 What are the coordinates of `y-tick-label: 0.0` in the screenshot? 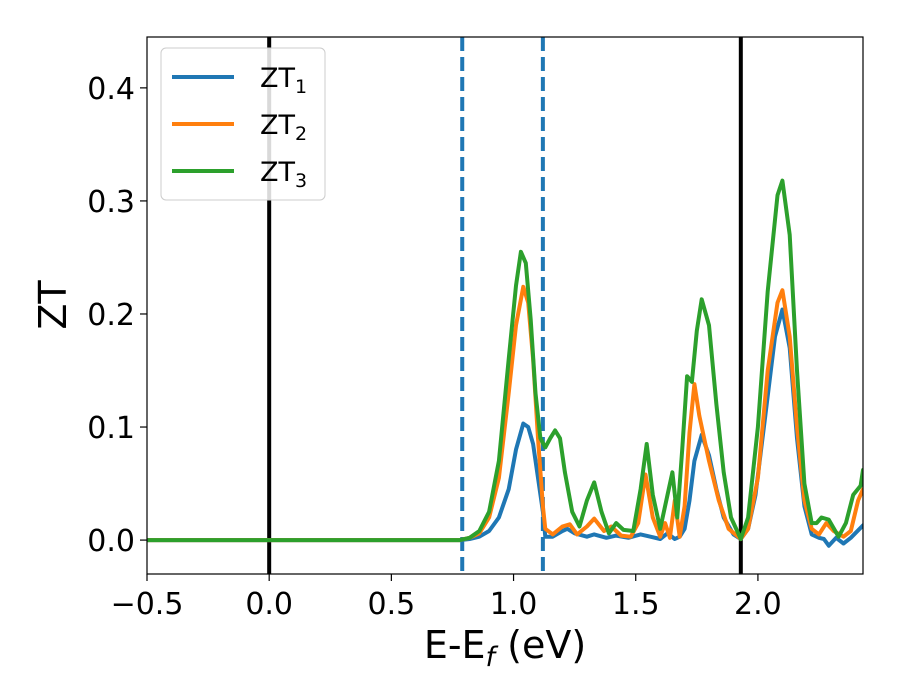 It's located at (111, 541).